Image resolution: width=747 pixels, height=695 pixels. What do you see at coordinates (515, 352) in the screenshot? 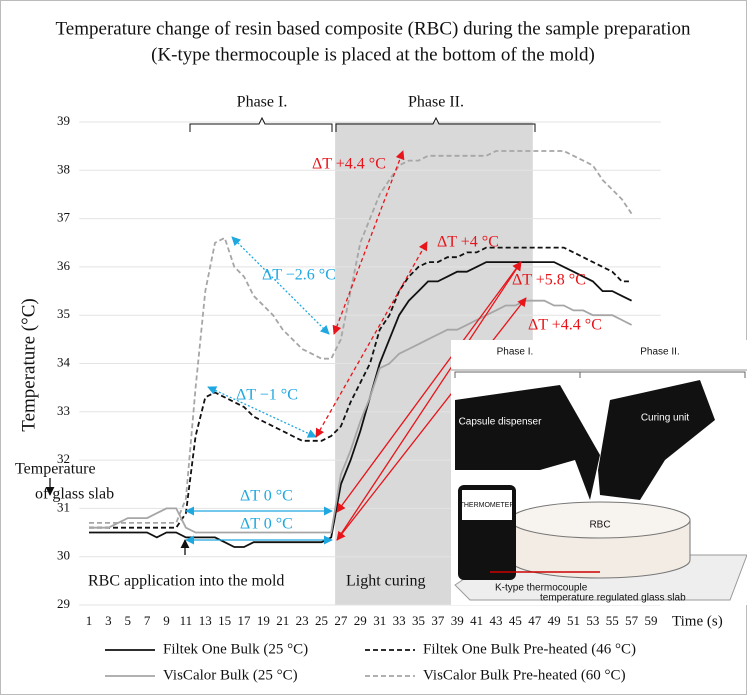
I see `inset-label: Phase I.` at bounding box center [515, 352].